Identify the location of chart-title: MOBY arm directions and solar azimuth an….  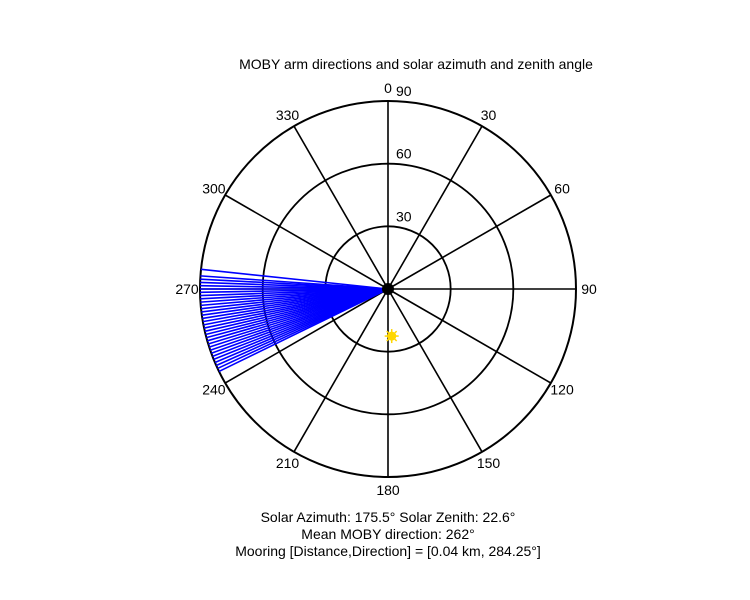
(416, 64).